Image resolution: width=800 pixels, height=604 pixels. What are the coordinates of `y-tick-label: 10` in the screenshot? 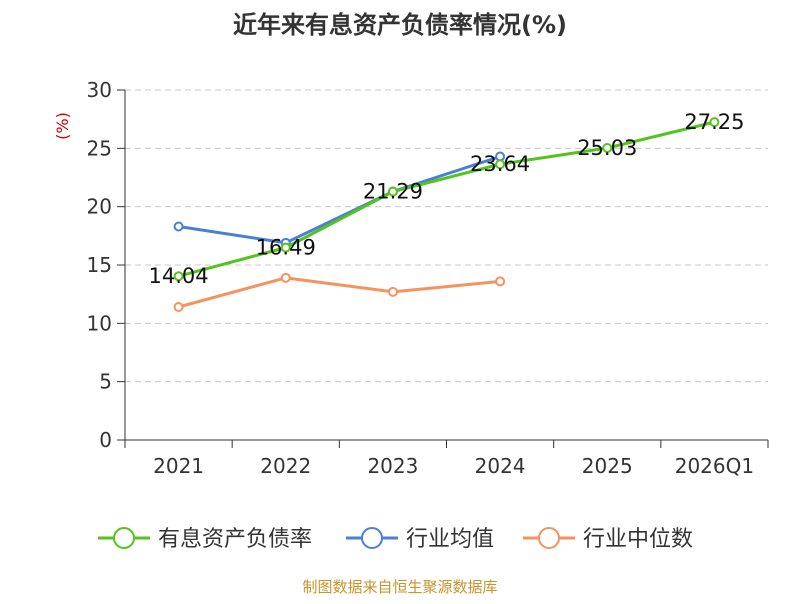 It's located at (99, 323).